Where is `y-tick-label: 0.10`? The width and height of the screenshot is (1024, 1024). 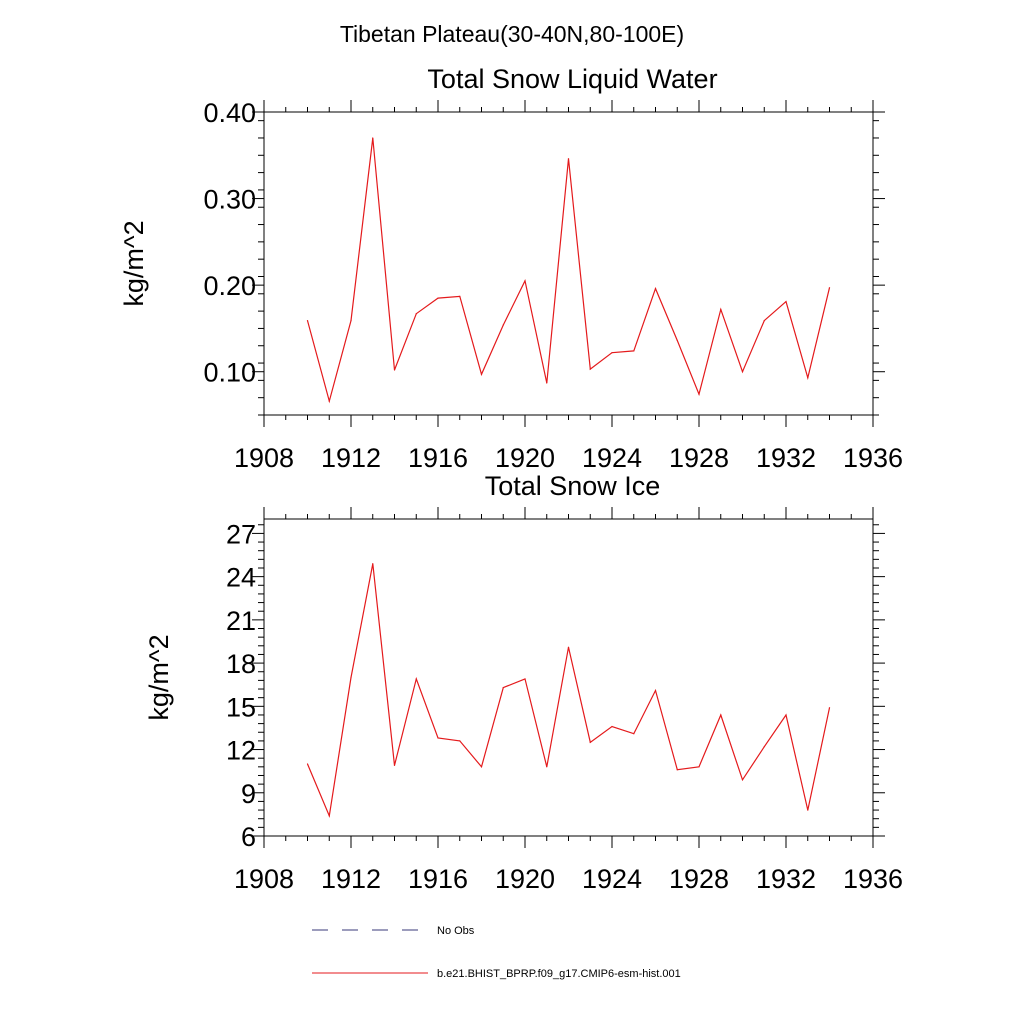
y-tick-label: 0.10 is located at coordinates (229, 373).